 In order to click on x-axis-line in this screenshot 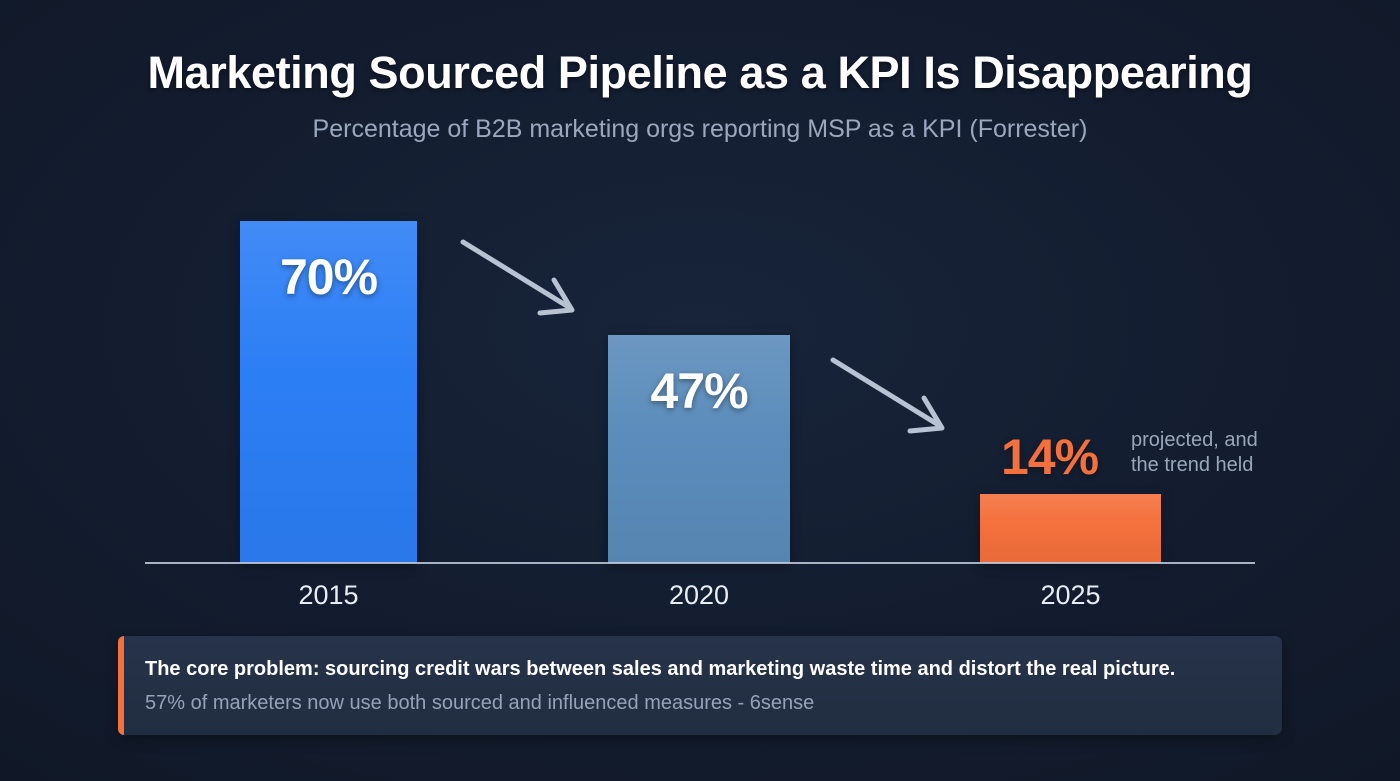, I will do `click(700, 563)`.